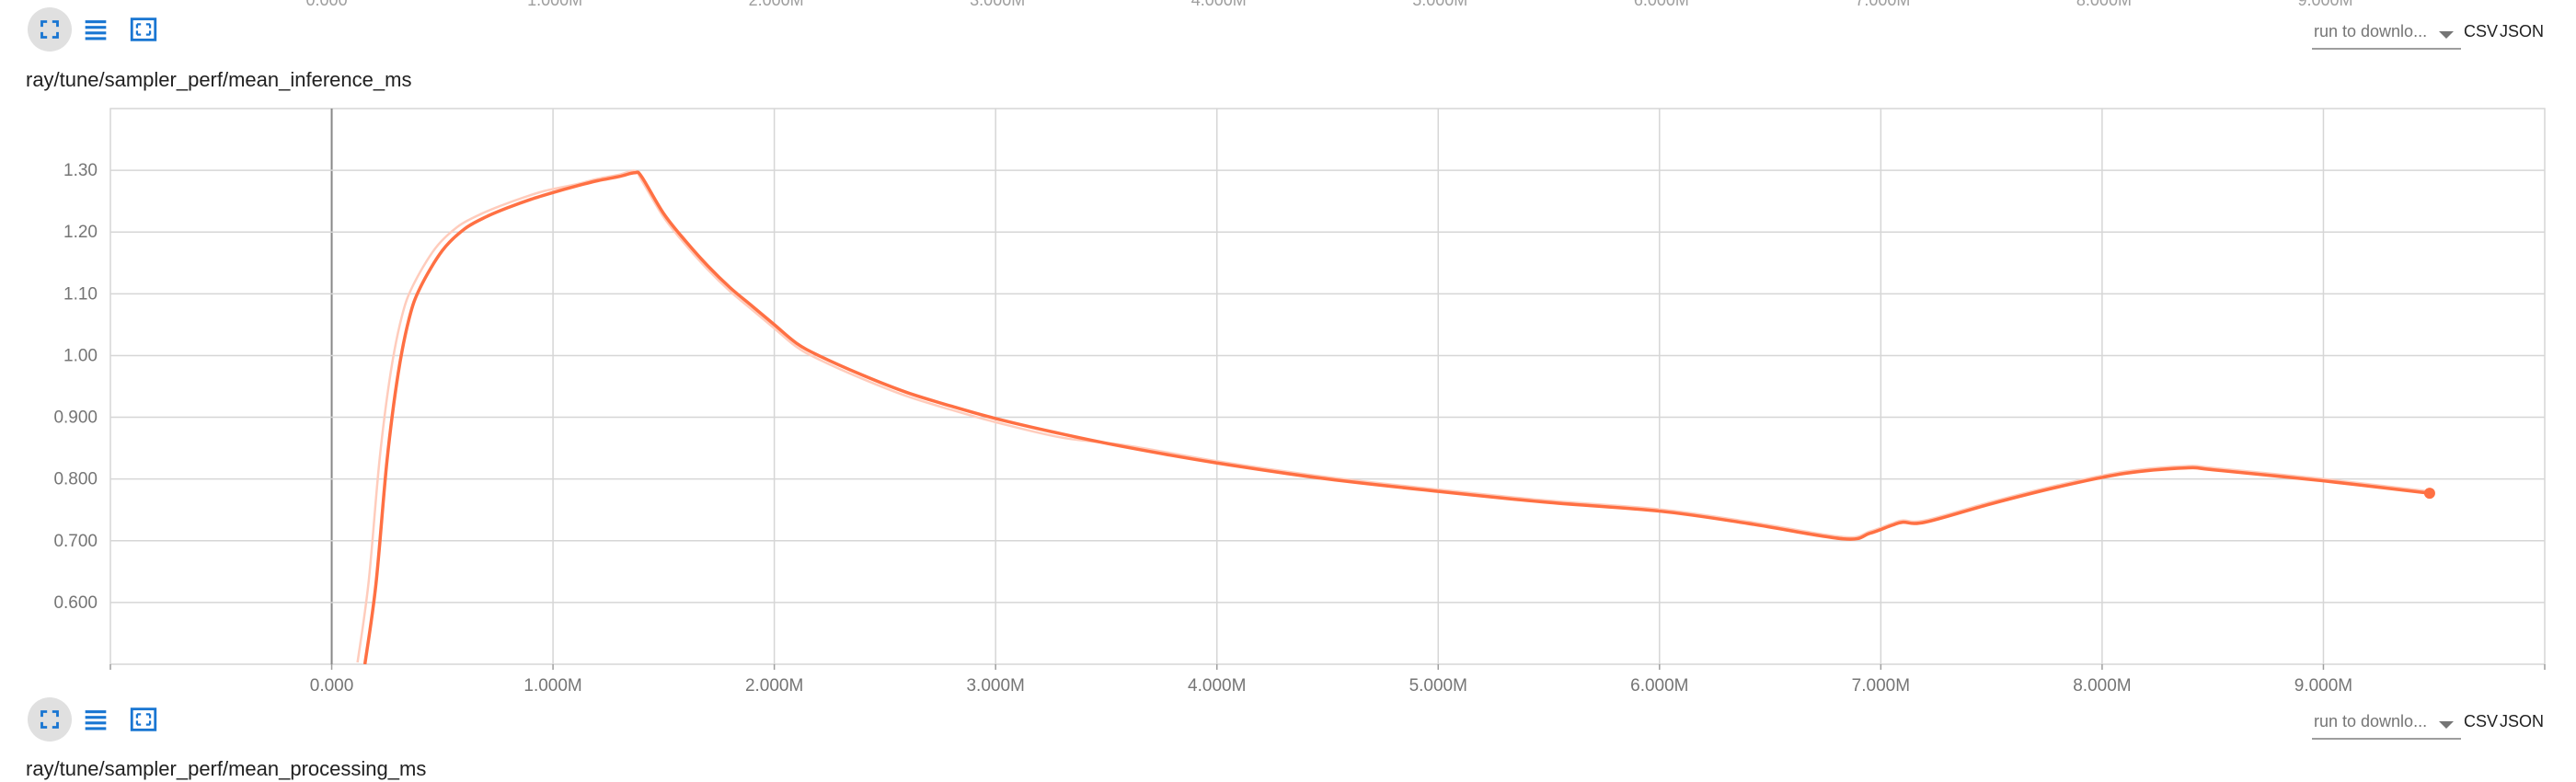 The image size is (2576, 782). I want to click on prev-chart-x-tick-label: 2.000M, so click(776, 4).